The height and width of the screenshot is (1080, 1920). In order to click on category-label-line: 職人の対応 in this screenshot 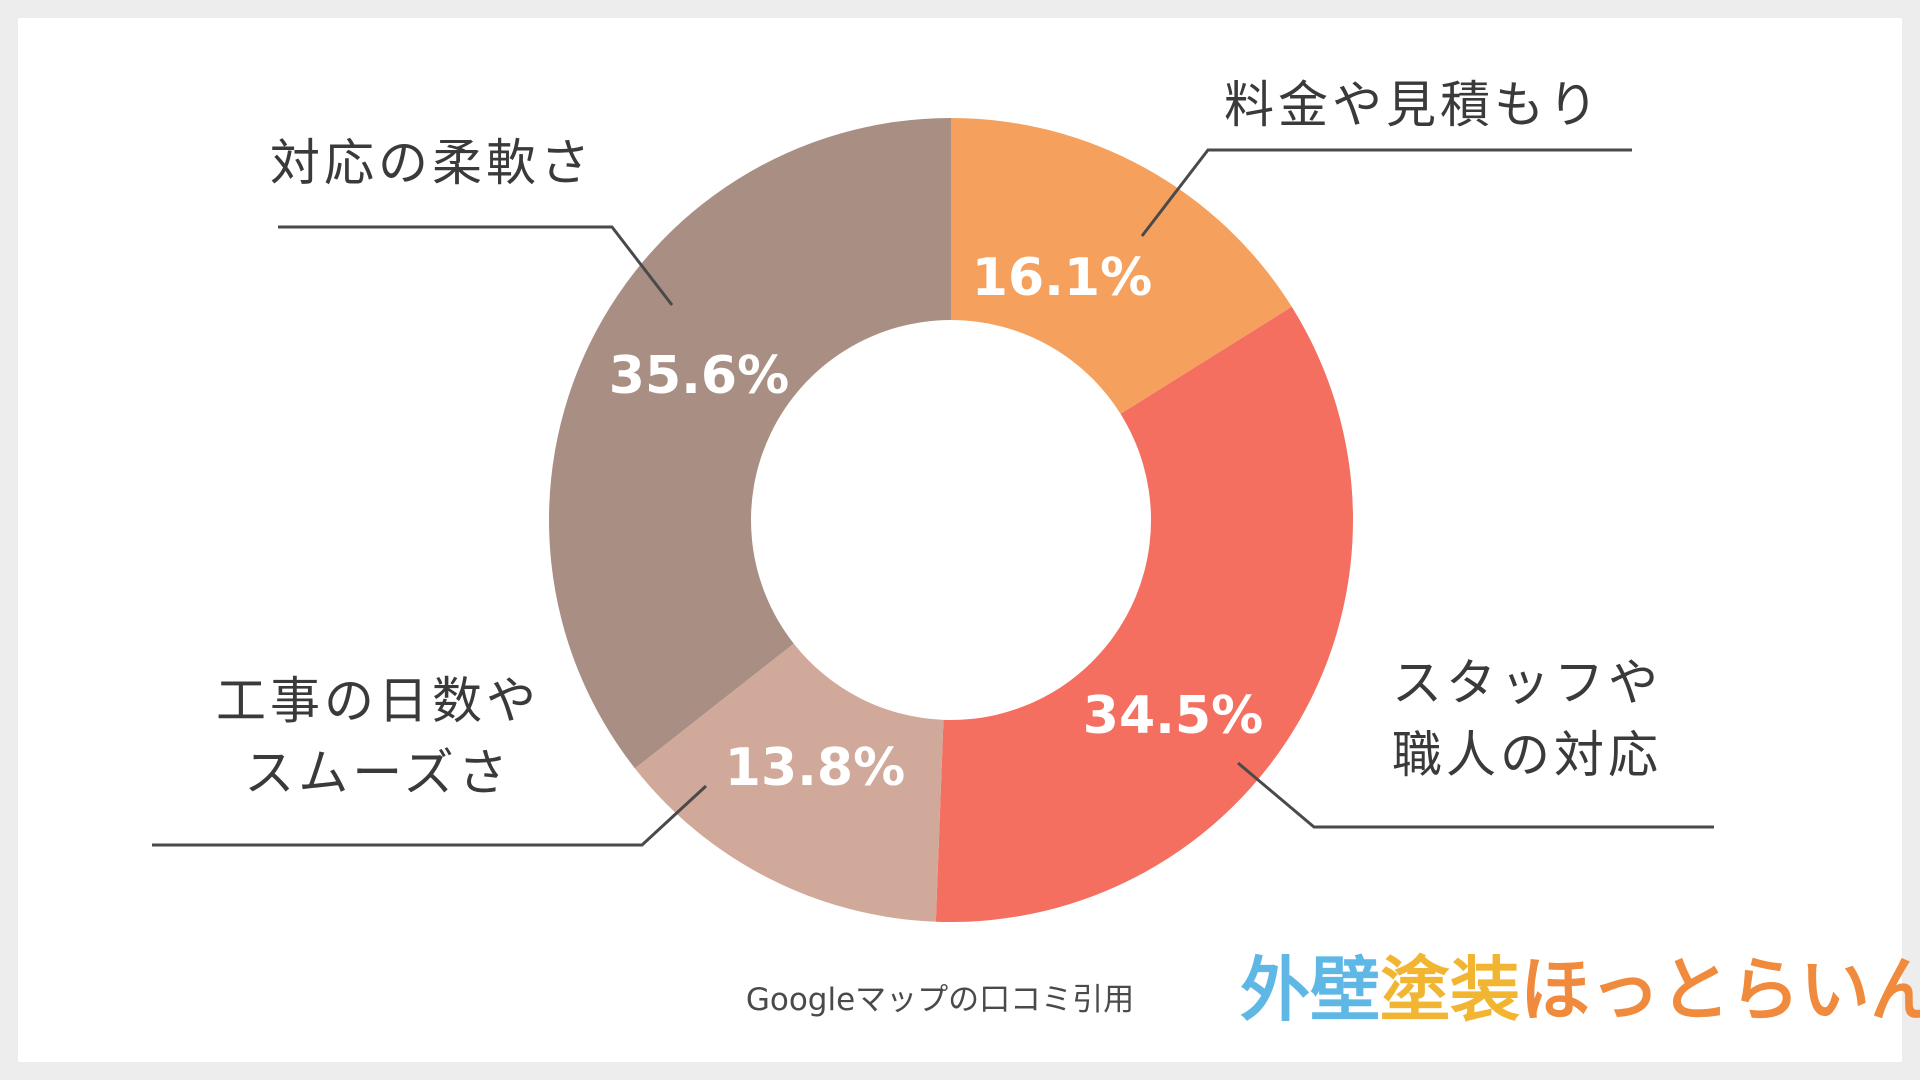, I will do `click(1527, 755)`.